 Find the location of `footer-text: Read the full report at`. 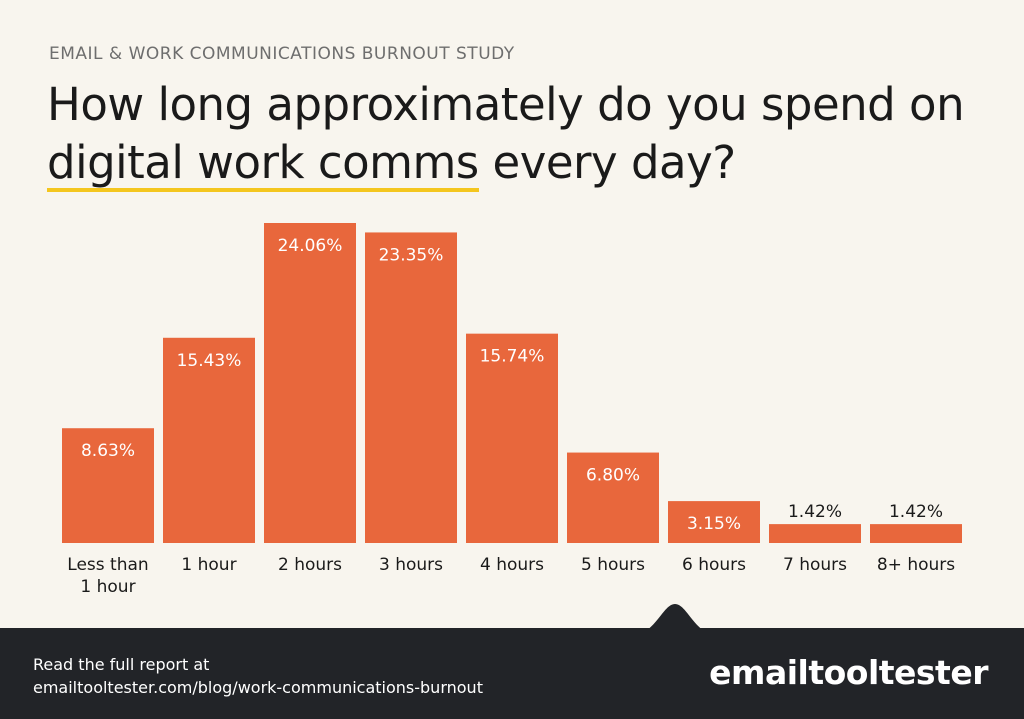

footer-text: Read the full report at is located at coordinates (121, 664).